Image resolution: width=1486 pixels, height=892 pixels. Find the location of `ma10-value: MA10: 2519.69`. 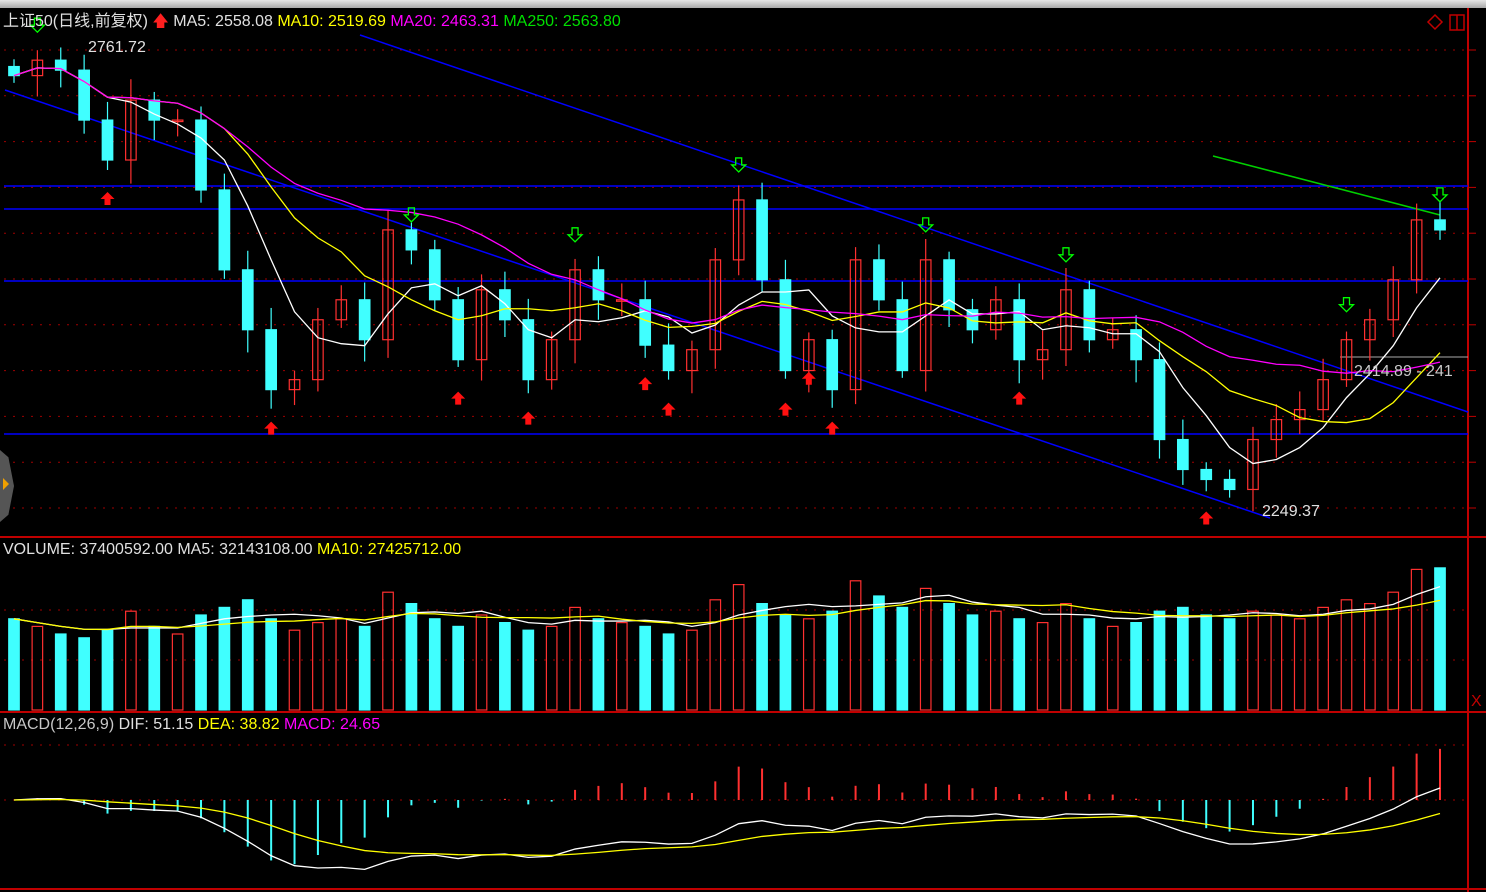

ma10-value: MA10: 2519.69 is located at coordinates (331, 21).